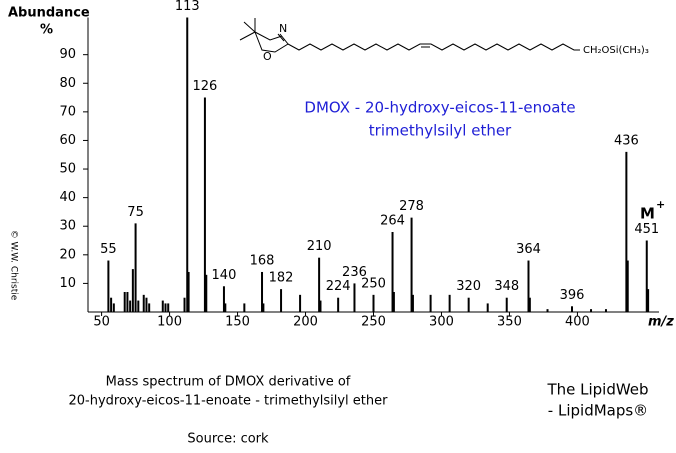 The height and width of the screenshot is (453, 676). Describe the element at coordinates (441, 322) in the screenshot. I see `x-tick-label: 300` at that location.